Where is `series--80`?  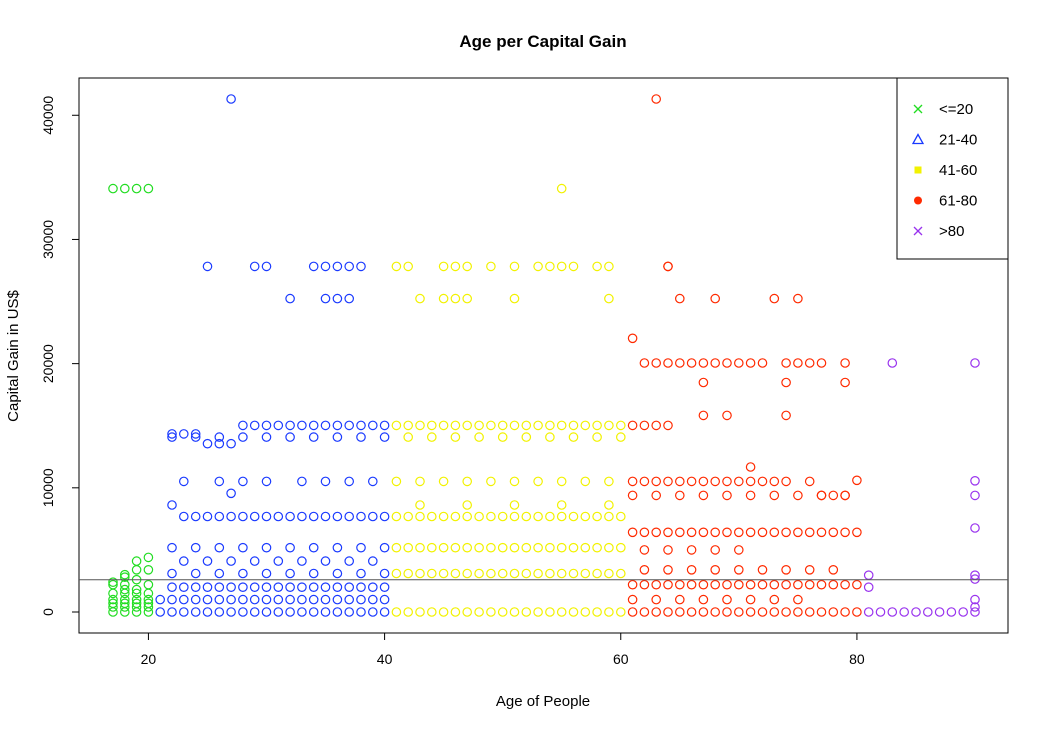
series--80 is located at coordinates (921, 487).